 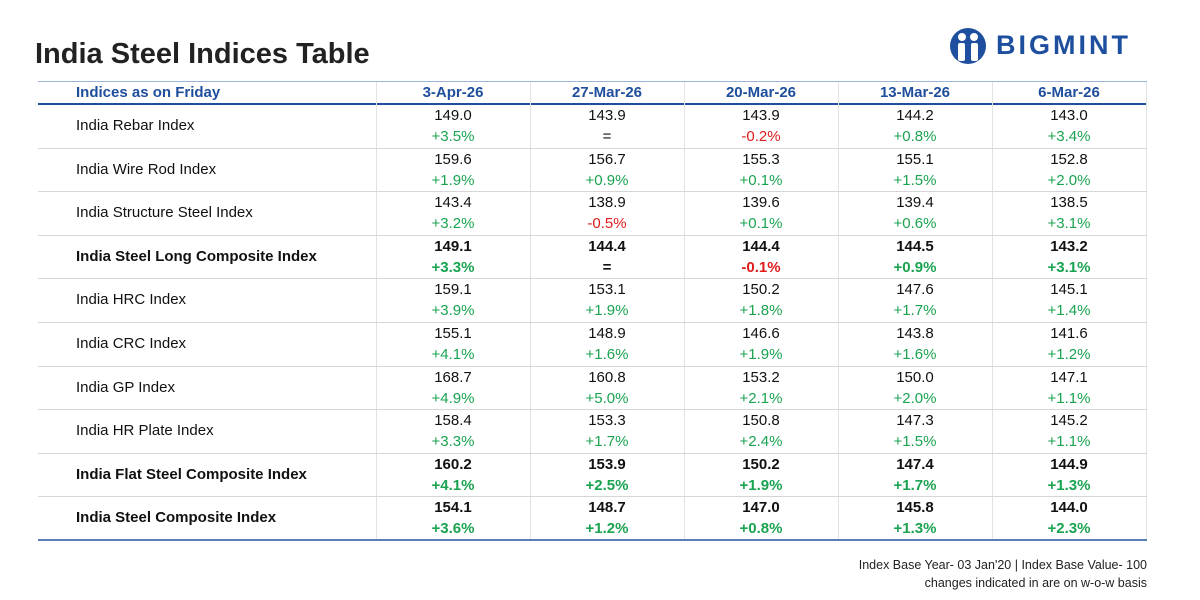 I want to click on header-cell: Indices as on Friday, so click(x=148, y=92).